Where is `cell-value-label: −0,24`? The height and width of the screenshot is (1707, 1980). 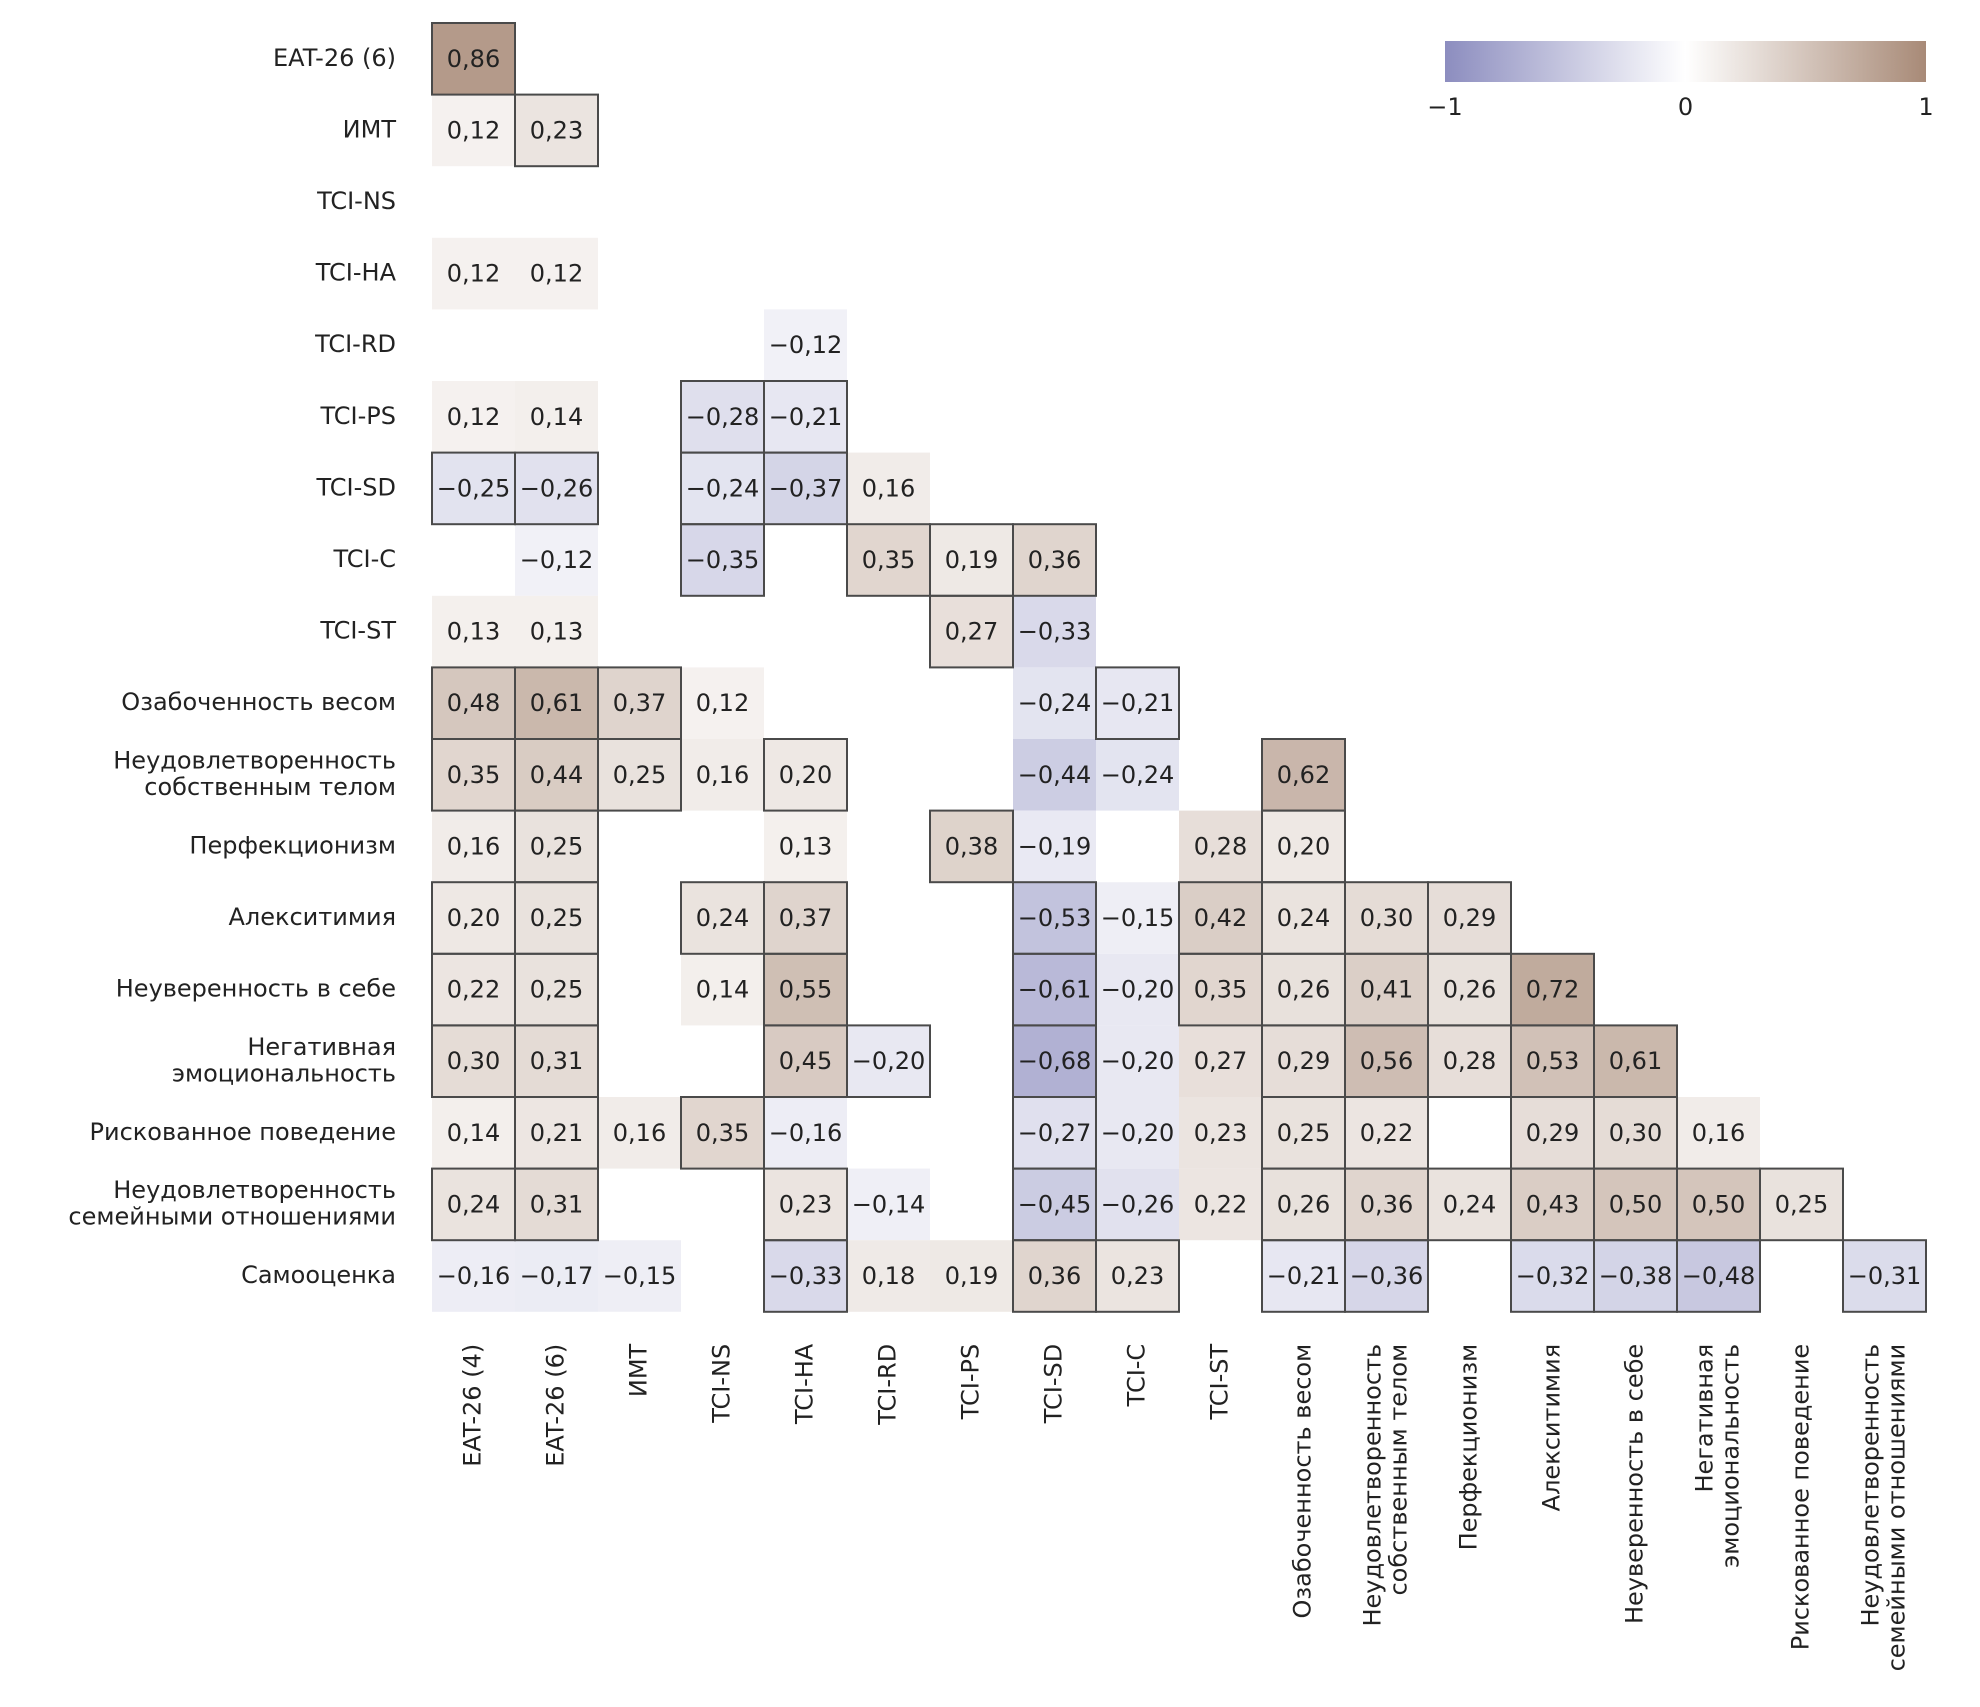
cell-value-label: −0,24 is located at coordinates (1055, 703).